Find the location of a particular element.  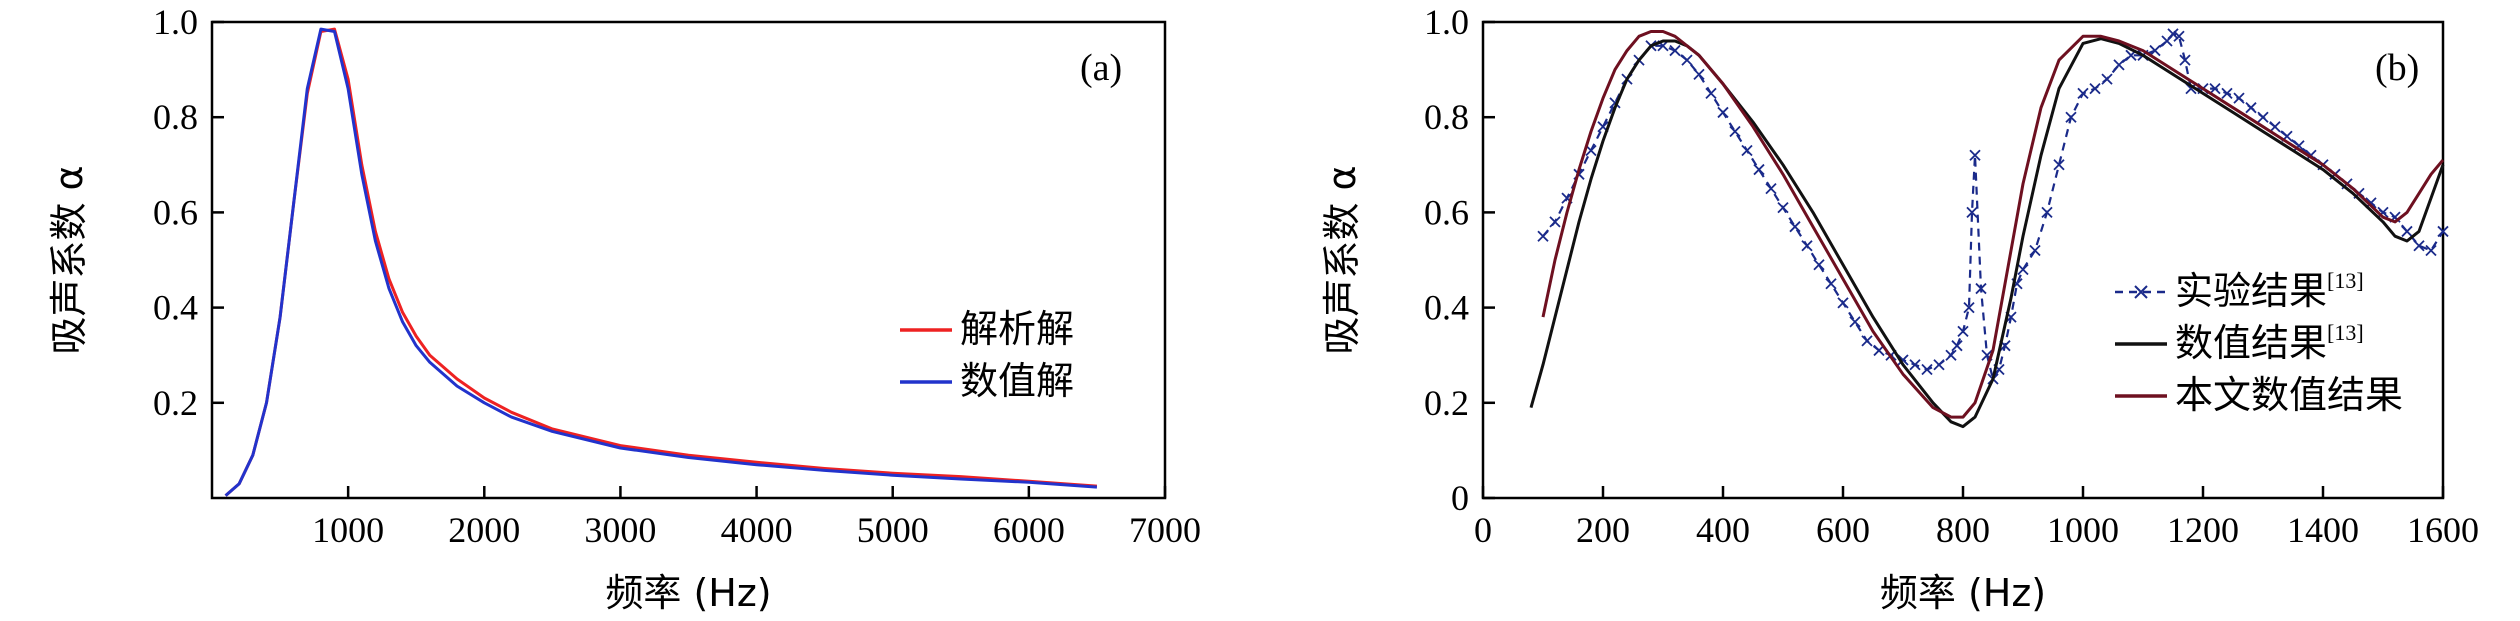

x-tick-label: 6000 is located at coordinates (1029, 530).